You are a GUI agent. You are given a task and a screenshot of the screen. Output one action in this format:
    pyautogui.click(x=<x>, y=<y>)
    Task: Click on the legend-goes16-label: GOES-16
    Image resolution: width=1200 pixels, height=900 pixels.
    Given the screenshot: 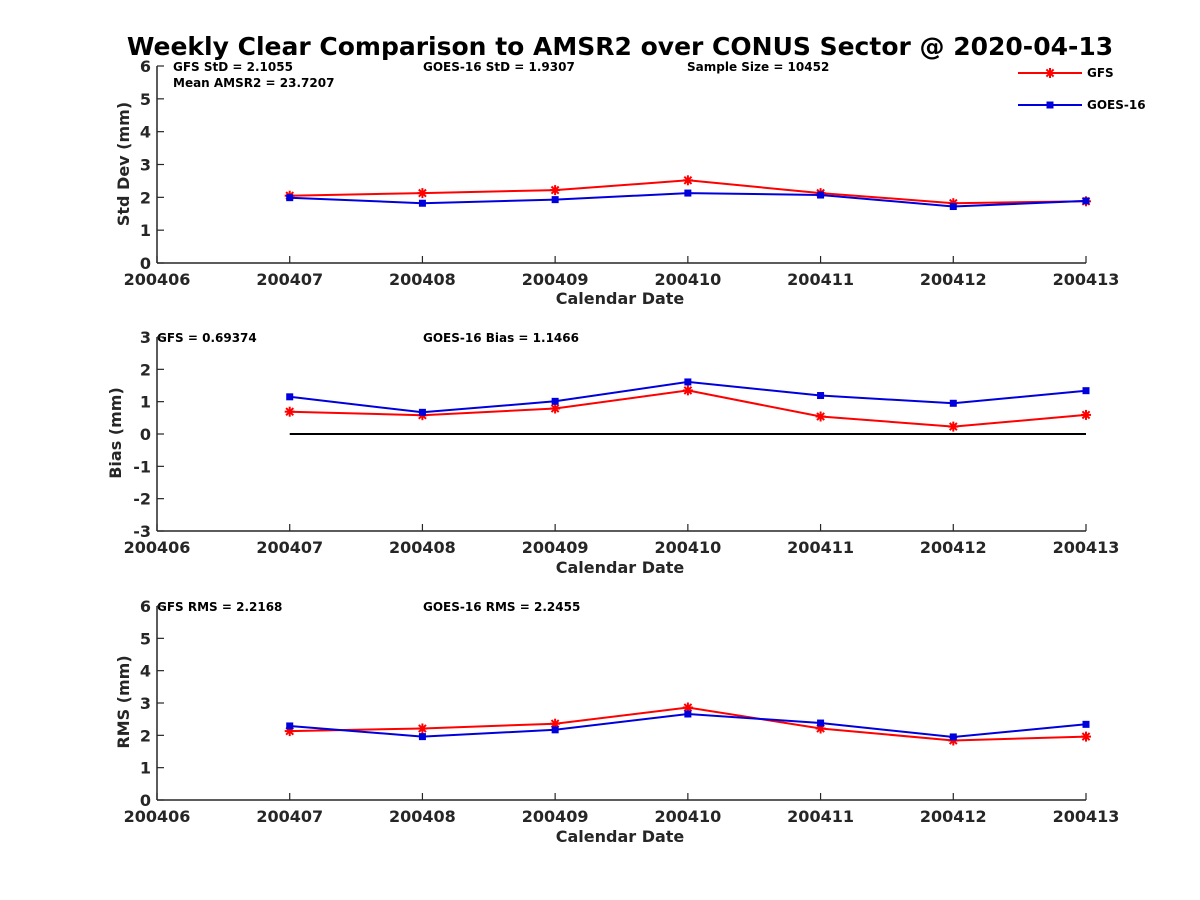 What is the action you would take?
    pyautogui.click(x=1116, y=105)
    